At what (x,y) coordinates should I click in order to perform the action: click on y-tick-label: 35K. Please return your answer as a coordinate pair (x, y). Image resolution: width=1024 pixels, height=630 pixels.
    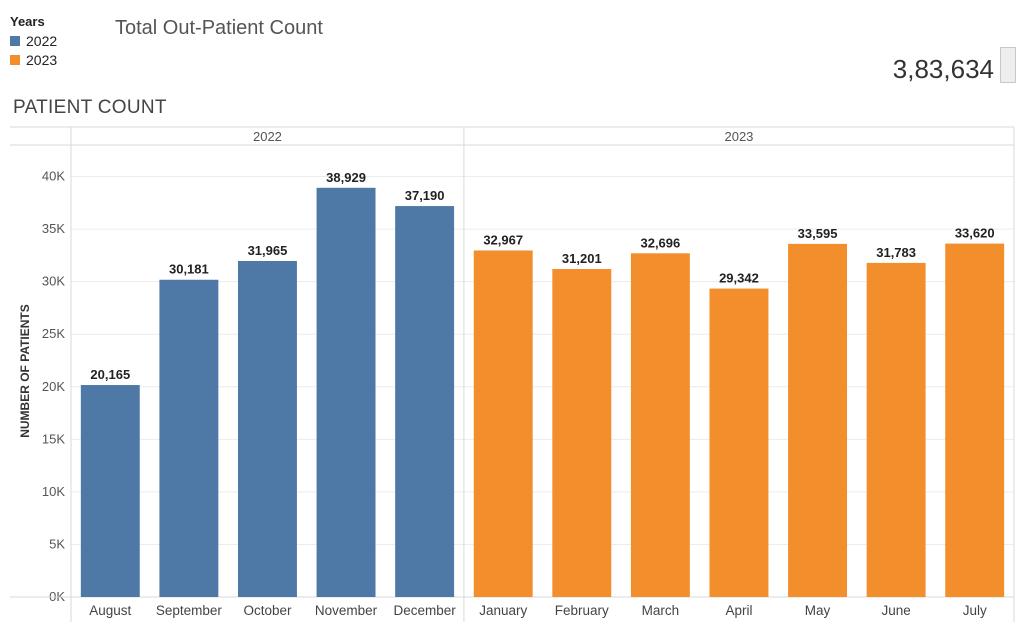
    Looking at the image, I should click on (53, 228).